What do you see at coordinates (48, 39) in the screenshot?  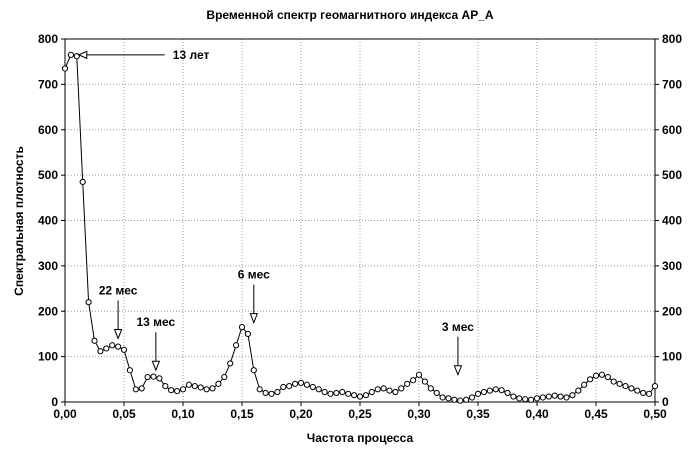 I see `y-tick-label-left: 800` at bounding box center [48, 39].